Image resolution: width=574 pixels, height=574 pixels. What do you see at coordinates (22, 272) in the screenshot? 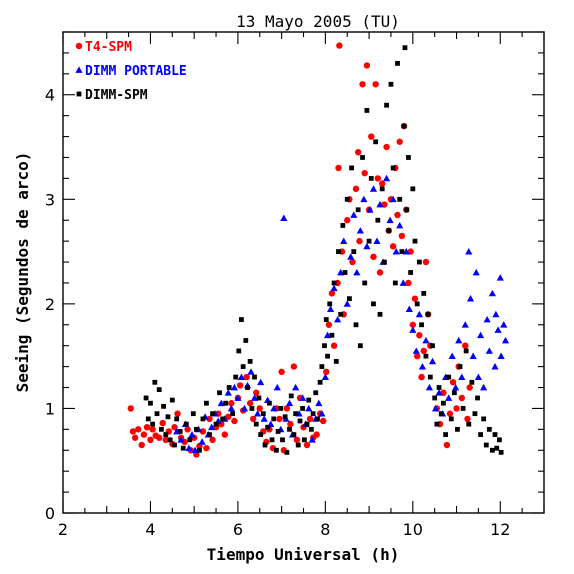
I see `y-axis-title: Seeing (Segundos de arco)` at bounding box center [22, 272].